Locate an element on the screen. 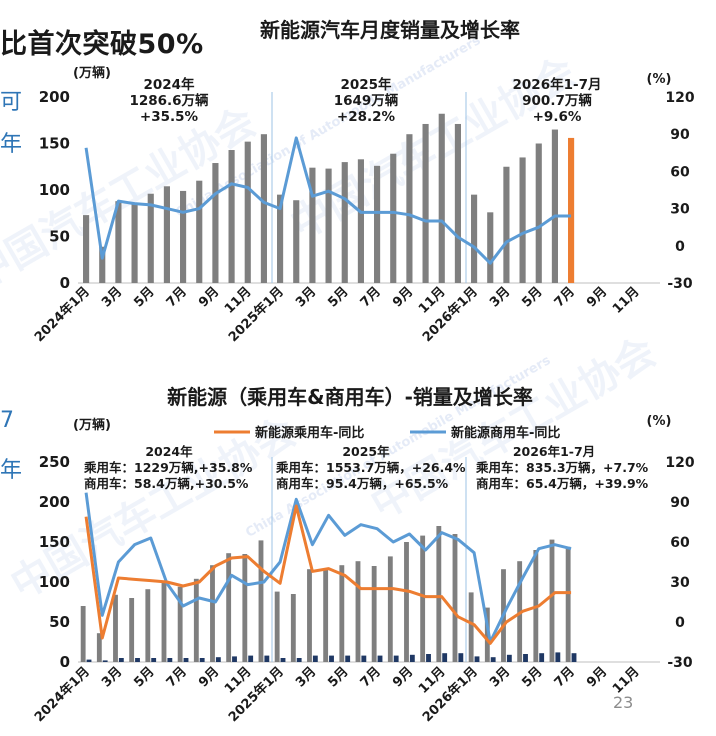  y2-tick-label: 90 is located at coordinates (680, 503).